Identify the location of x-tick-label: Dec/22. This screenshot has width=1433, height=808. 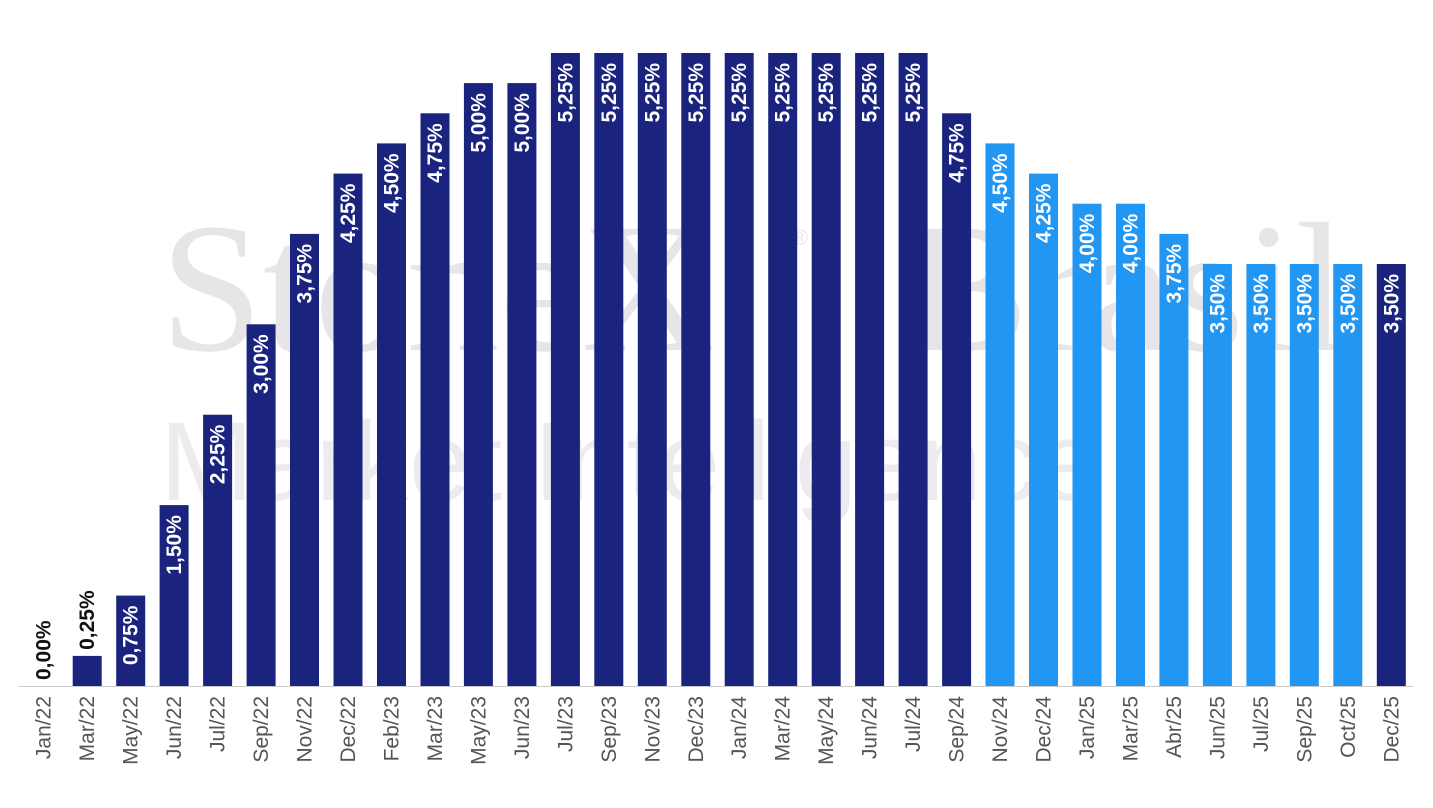
(348, 729).